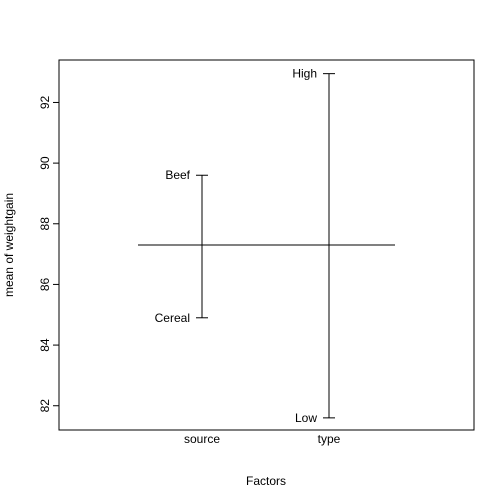  What do you see at coordinates (172, 318) in the screenshot?
I see `level-label: Cereal` at bounding box center [172, 318].